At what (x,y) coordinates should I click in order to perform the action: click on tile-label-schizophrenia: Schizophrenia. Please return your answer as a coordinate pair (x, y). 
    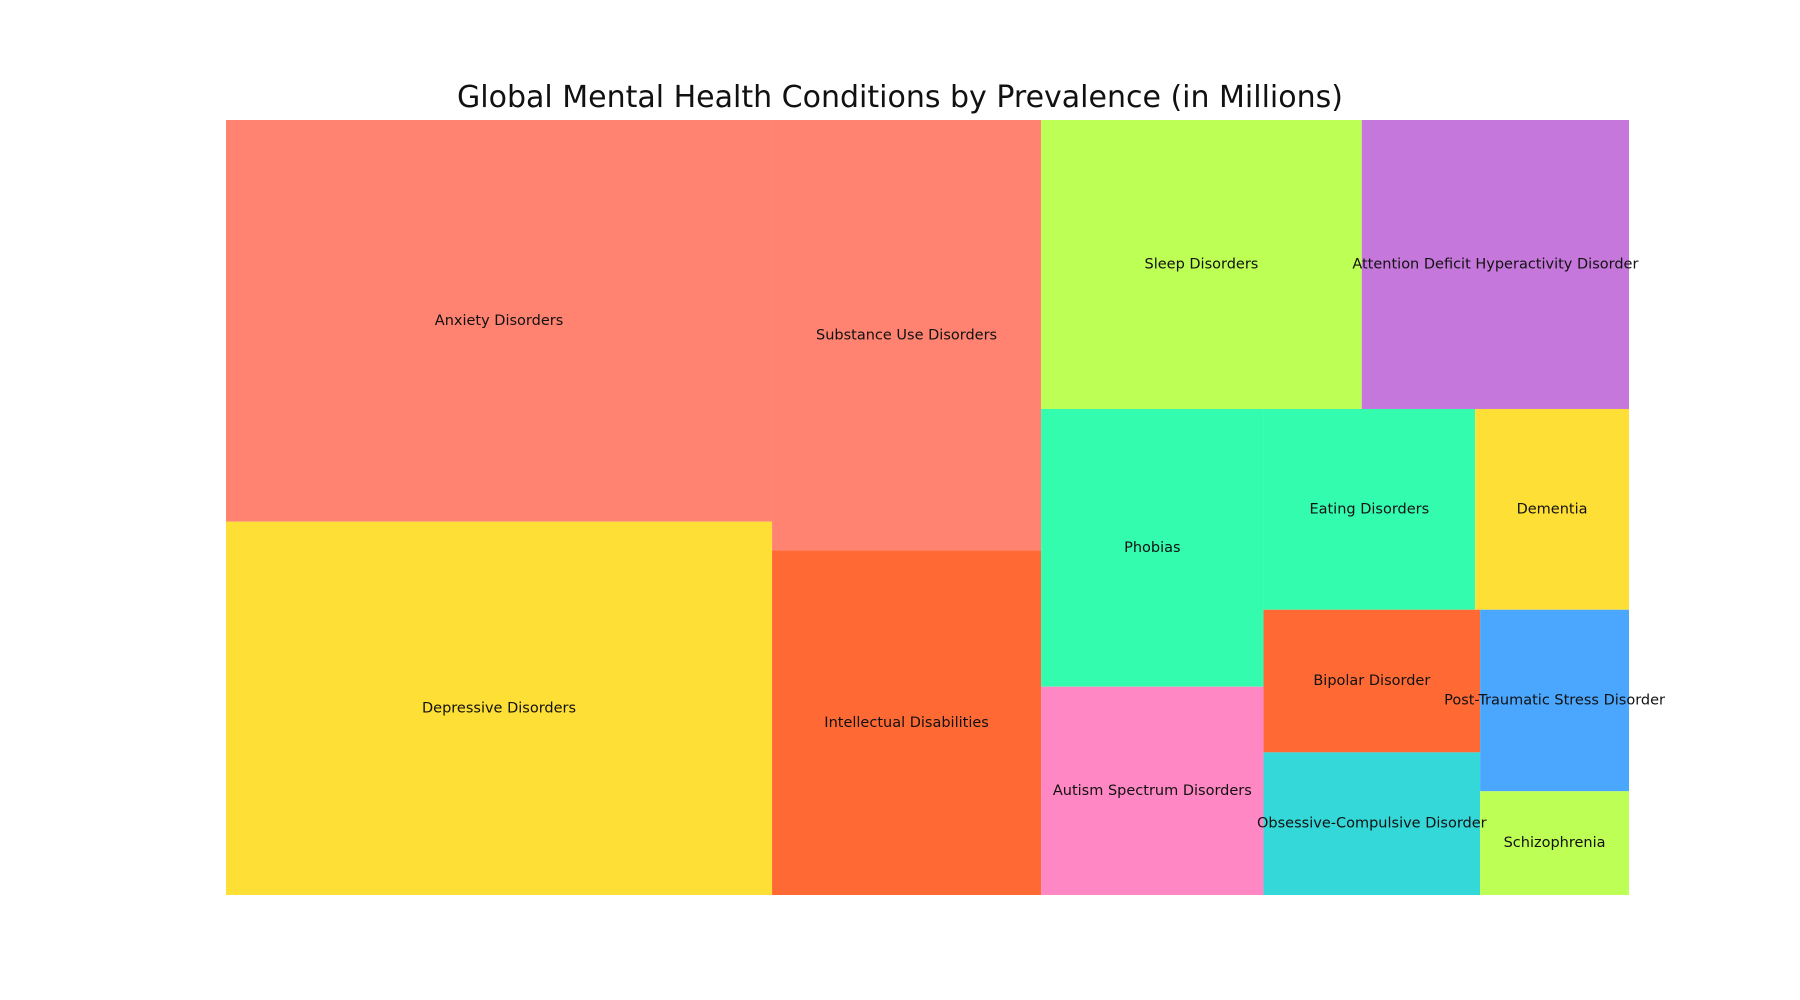
    Looking at the image, I should click on (1555, 843).